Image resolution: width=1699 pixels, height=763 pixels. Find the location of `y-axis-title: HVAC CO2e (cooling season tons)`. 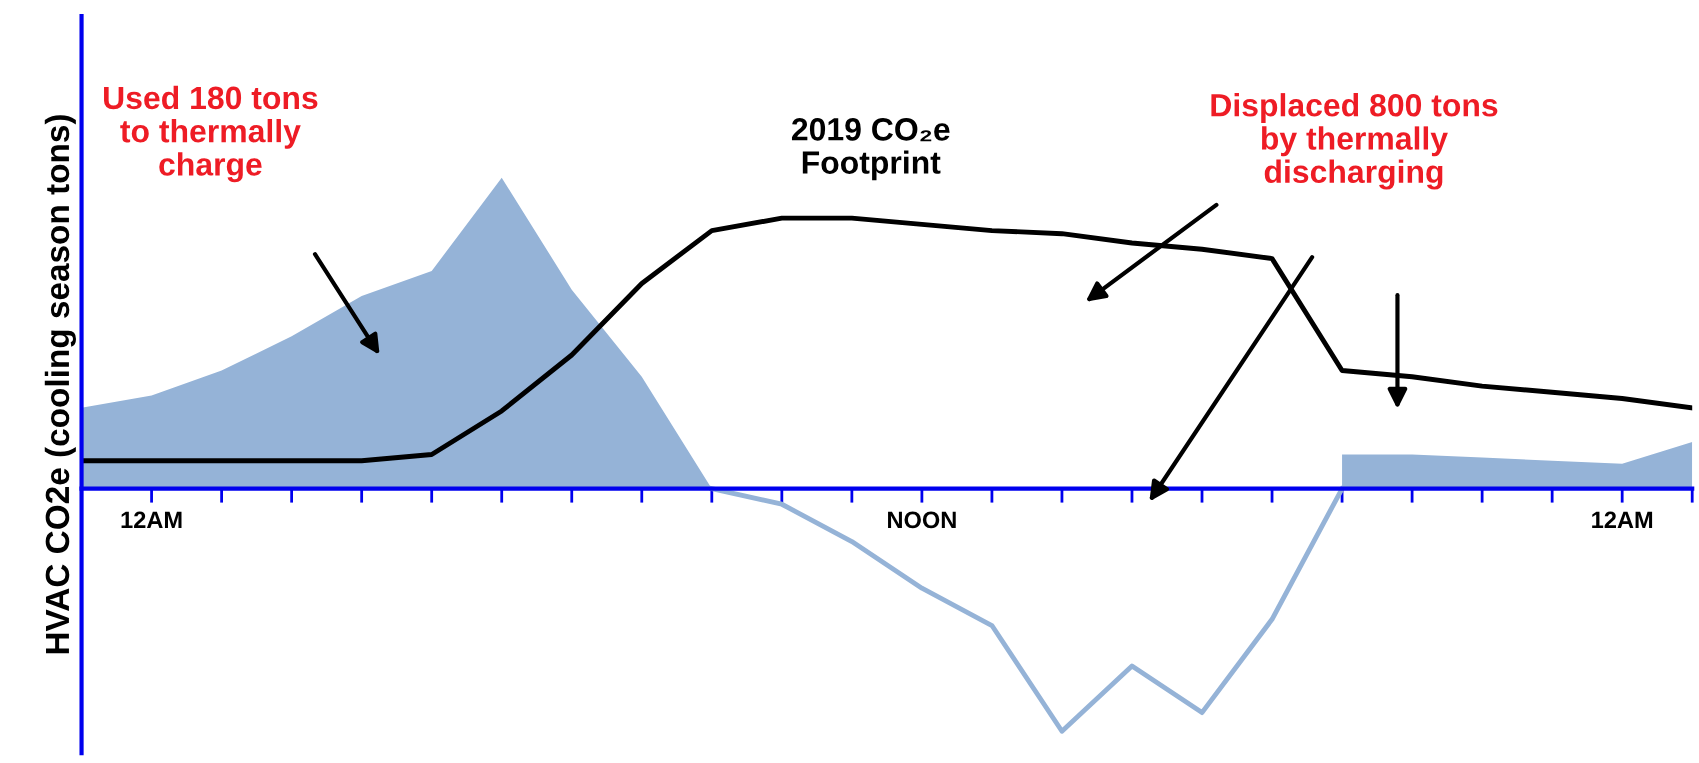

y-axis-title: HVAC CO2e (cooling season tons) is located at coordinates (60, 384).